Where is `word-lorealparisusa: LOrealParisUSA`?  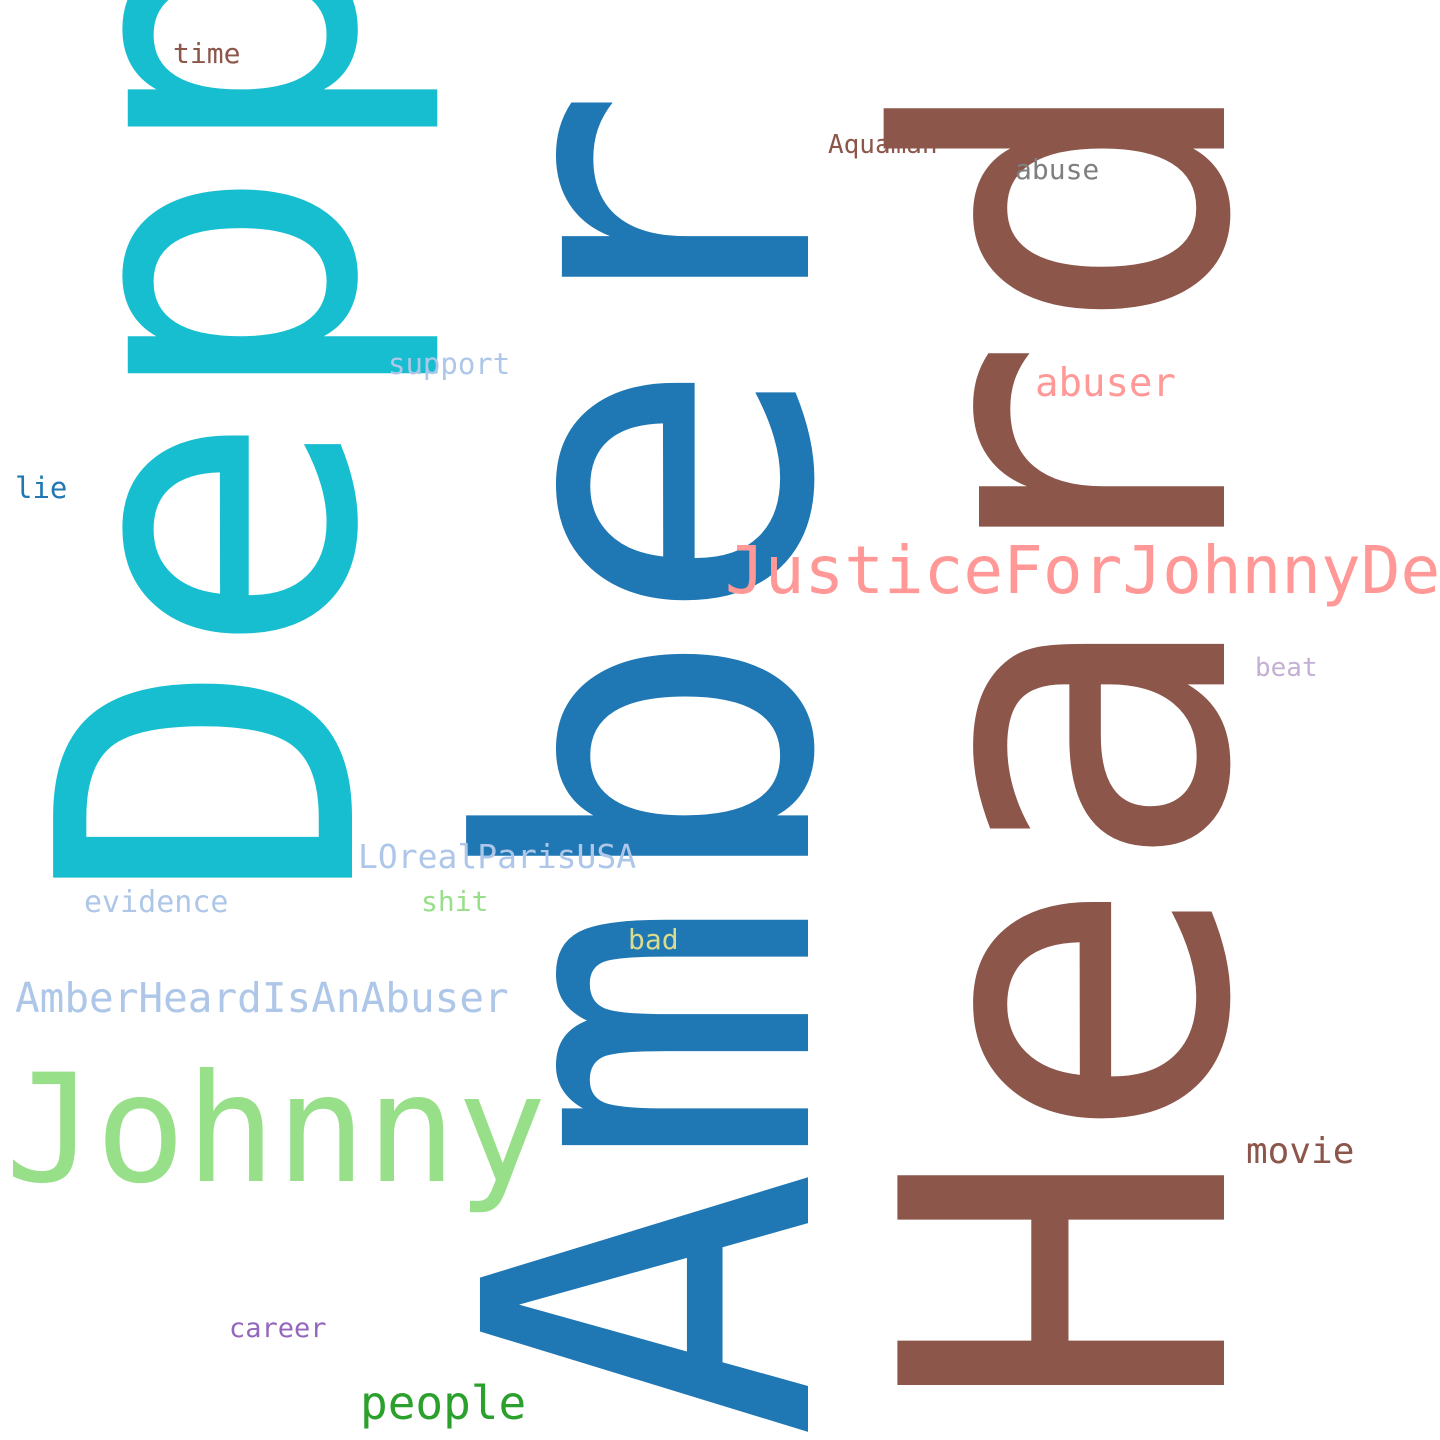 word-lorealparisusa: LOrealParisUSA is located at coordinates (497, 856).